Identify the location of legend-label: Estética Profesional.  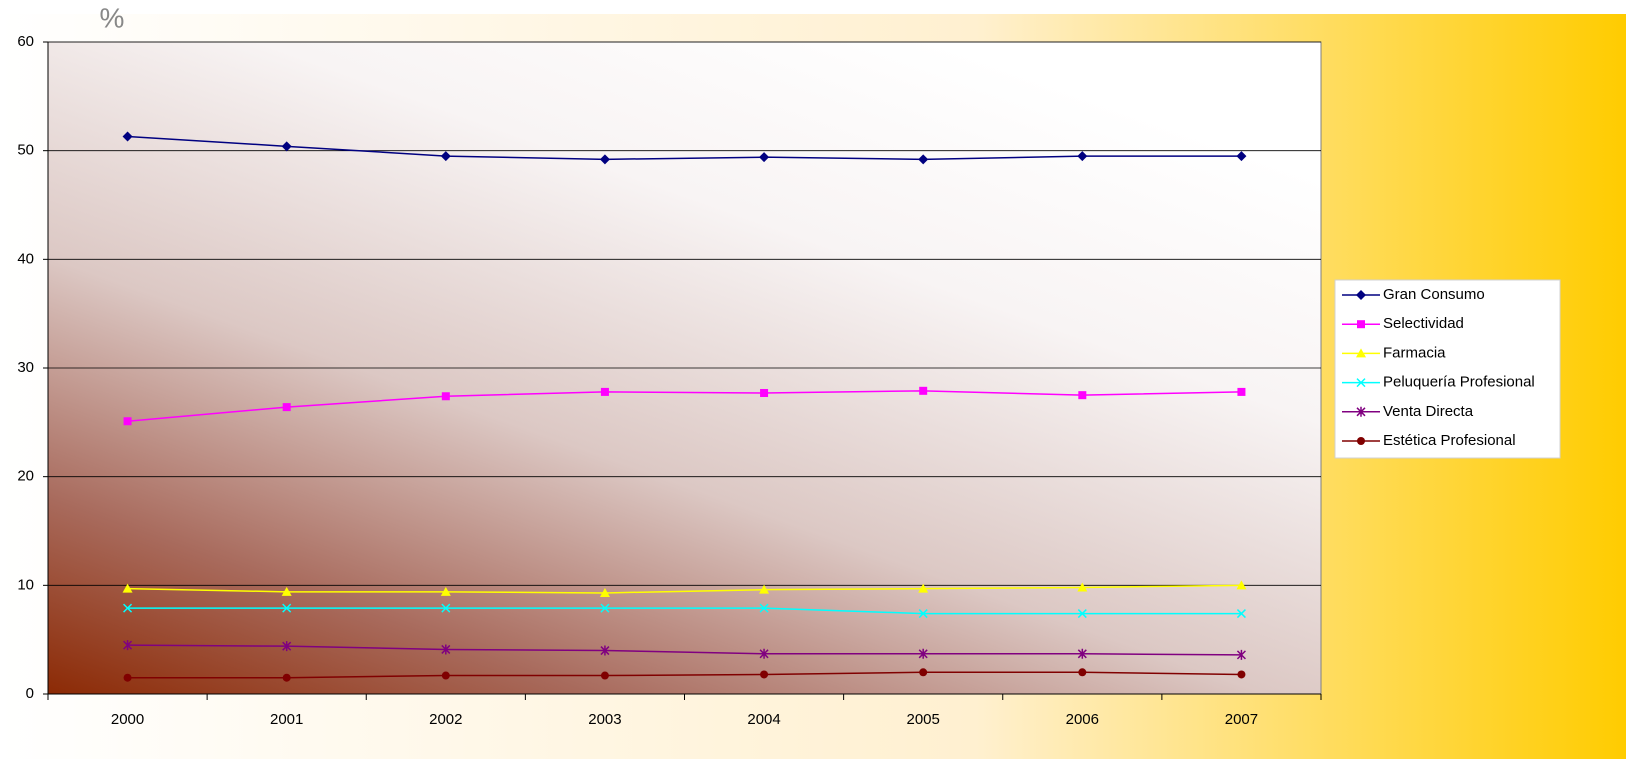
(1449, 440).